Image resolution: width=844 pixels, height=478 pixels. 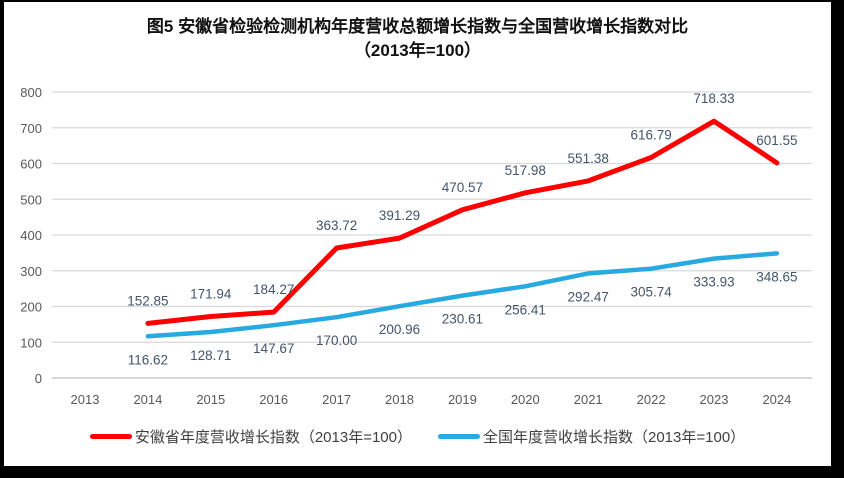 What do you see at coordinates (651, 292) in the screenshot?
I see `data-label-national: 305.74` at bounding box center [651, 292].